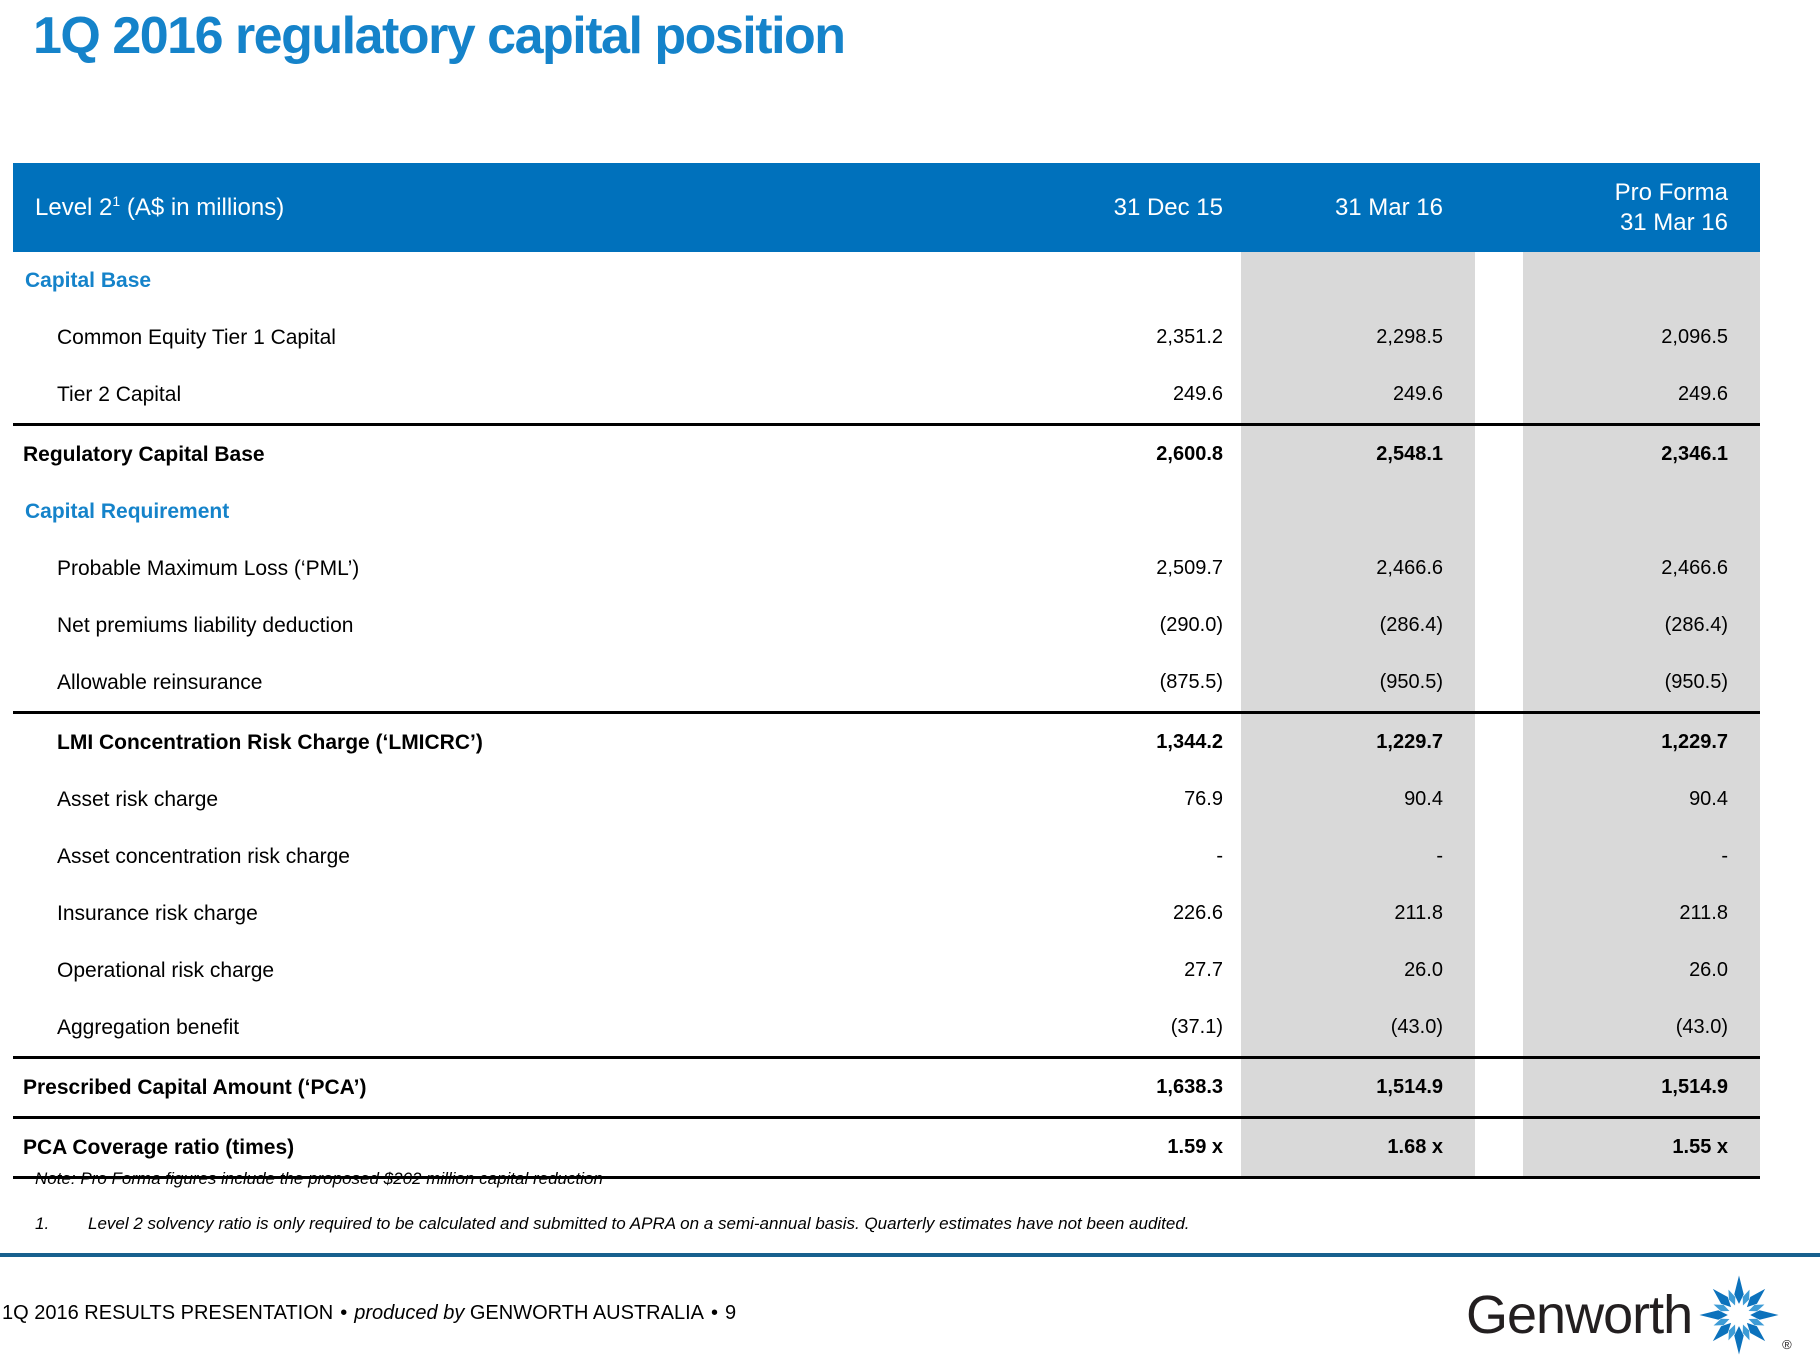 The image size is (1820, 1358). Describe the element at coordinates (1189, 742) in the screenshot. I see `value-31-dec-15: 1,344.2` at that location.